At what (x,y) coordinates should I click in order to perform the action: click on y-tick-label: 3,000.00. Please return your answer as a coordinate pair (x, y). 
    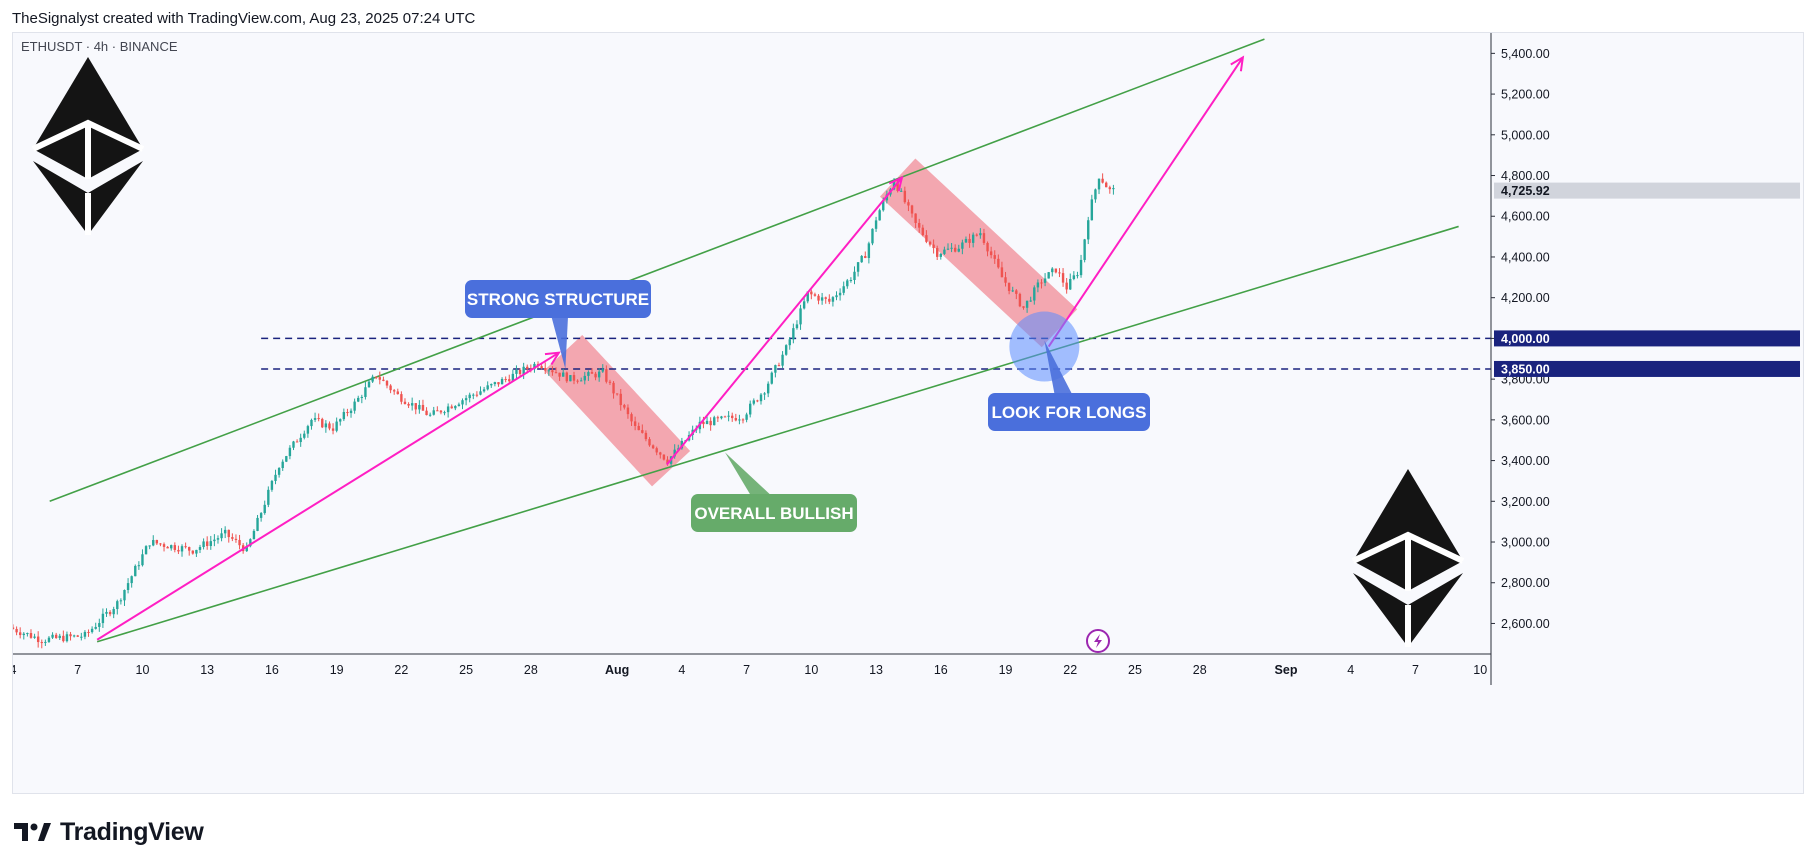
    Looking at the image, I should click on (1525, 543).